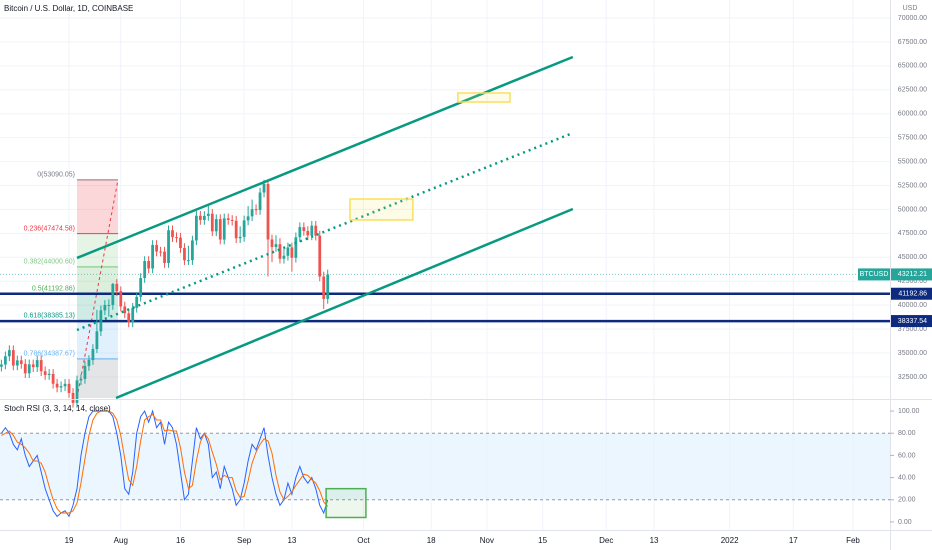  I want to click on x-tick-label: 16, so click(180, 540).